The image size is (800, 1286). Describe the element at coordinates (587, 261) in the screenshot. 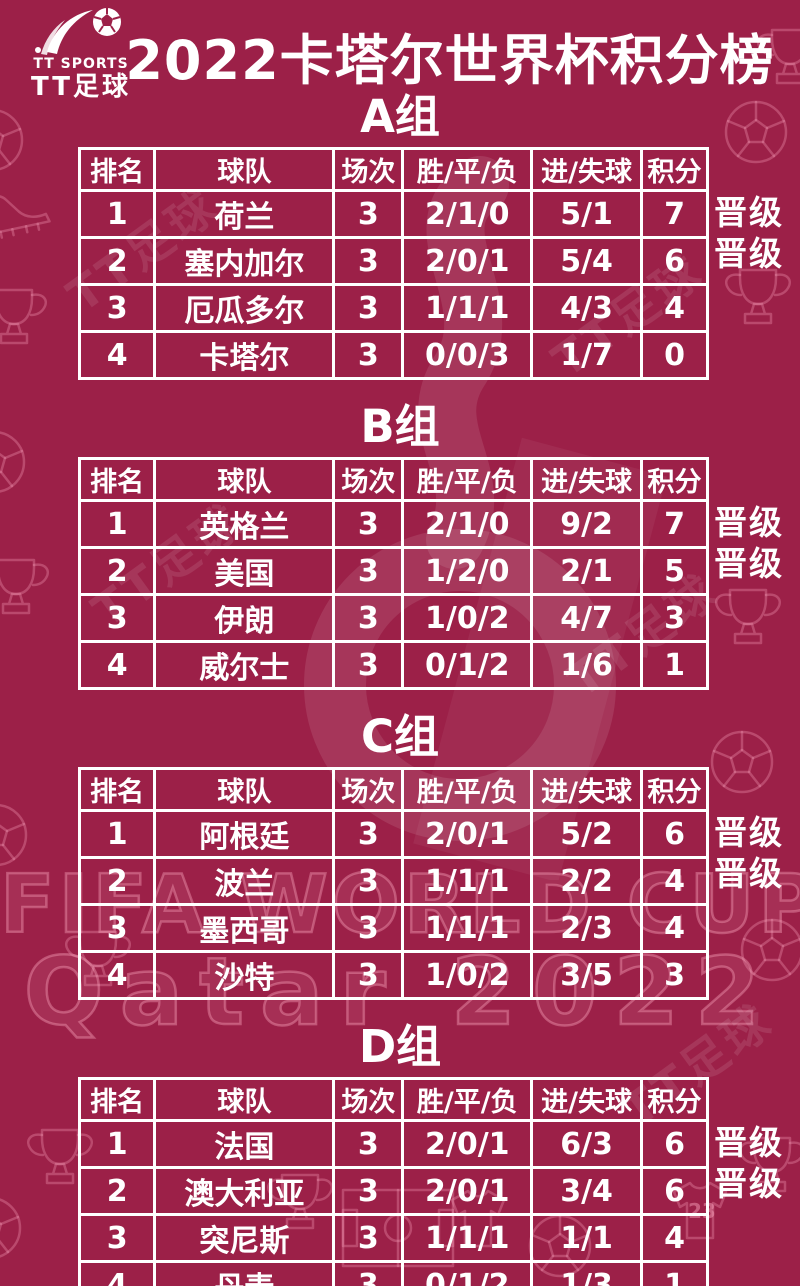

I see `cell-goals: 5/4` at that location.